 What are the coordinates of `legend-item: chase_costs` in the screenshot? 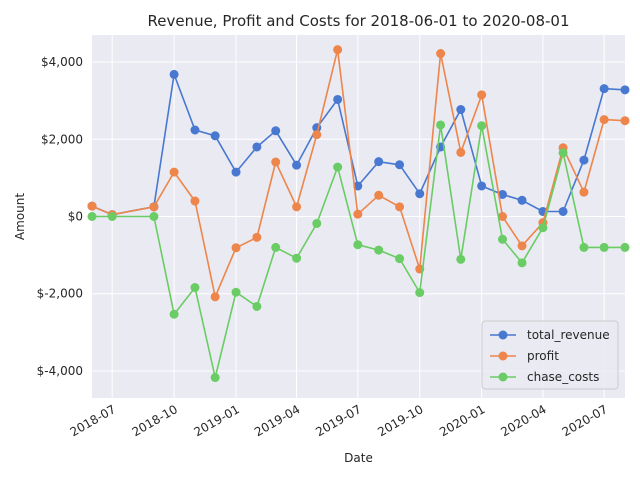 It's located at (544, 377).